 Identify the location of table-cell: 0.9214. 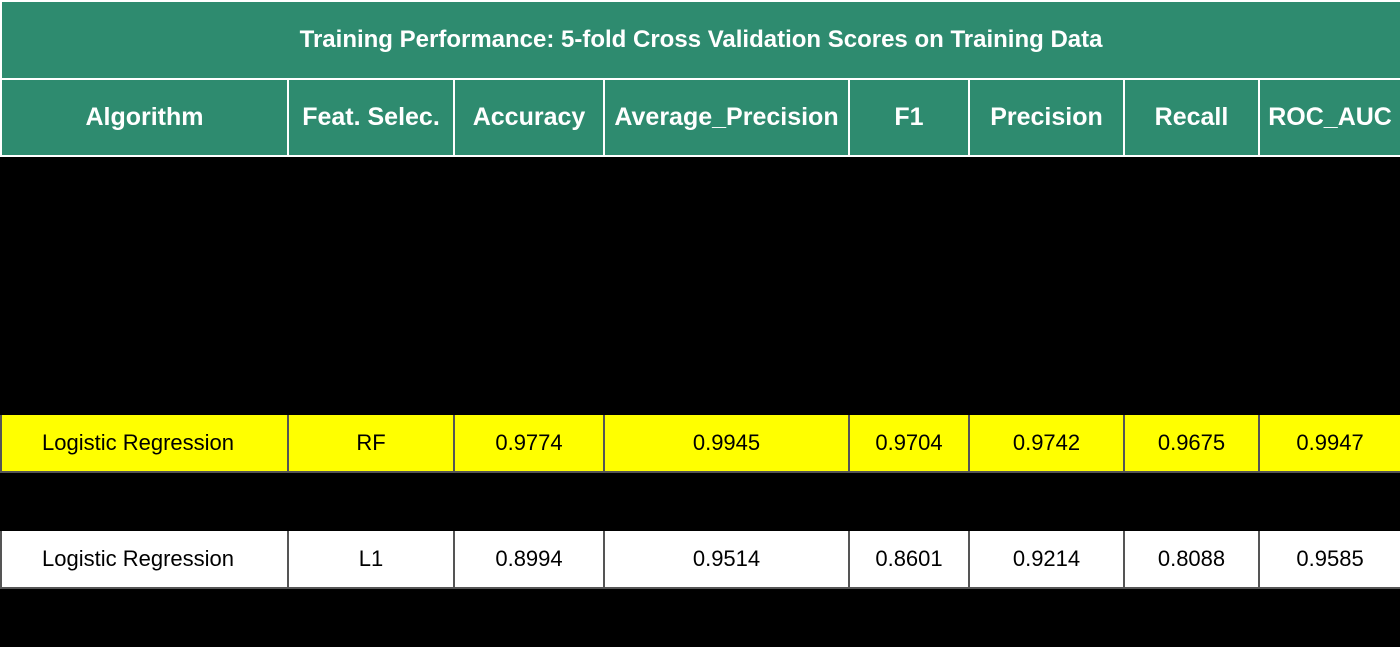
(1046, 559).